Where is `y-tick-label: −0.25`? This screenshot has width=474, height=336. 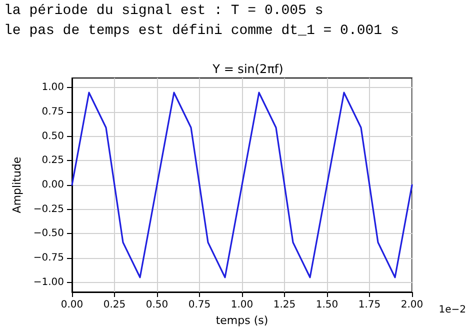
y-tick-label: −0.25 is located at coordinates (48, 209).